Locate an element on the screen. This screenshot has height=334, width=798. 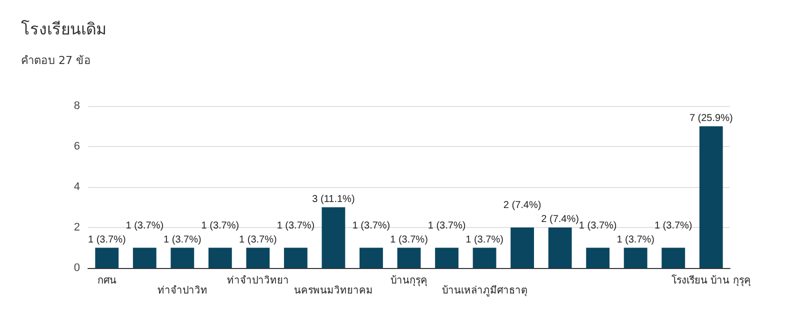
x-tick-label: นครพนมวิทยาคม is located at coordinates (333, 291).